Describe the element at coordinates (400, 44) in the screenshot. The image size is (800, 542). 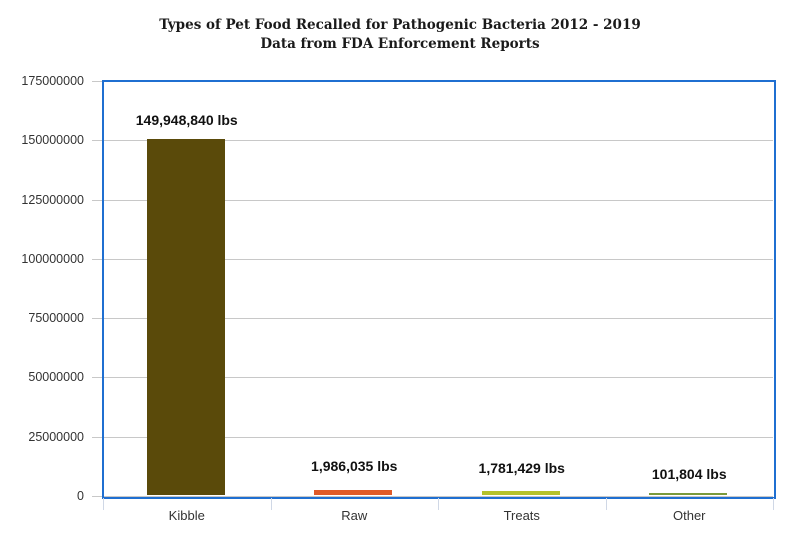
I see `chart-subtitle: Data from FDA Enforcement Reports` at that location.